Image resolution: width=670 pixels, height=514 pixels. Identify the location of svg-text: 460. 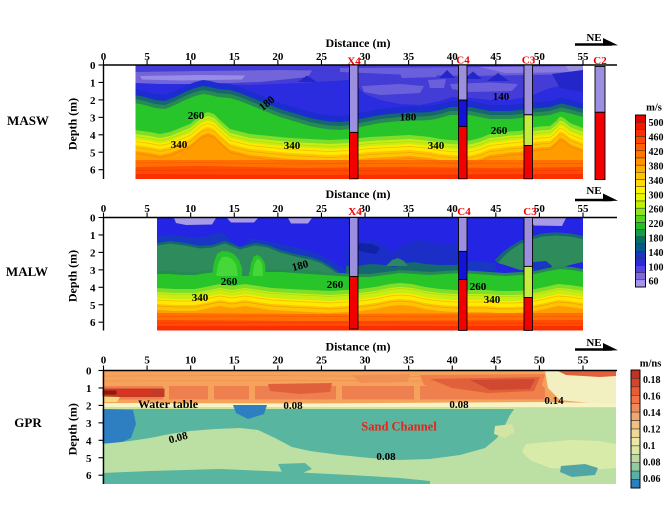
(656, 138).